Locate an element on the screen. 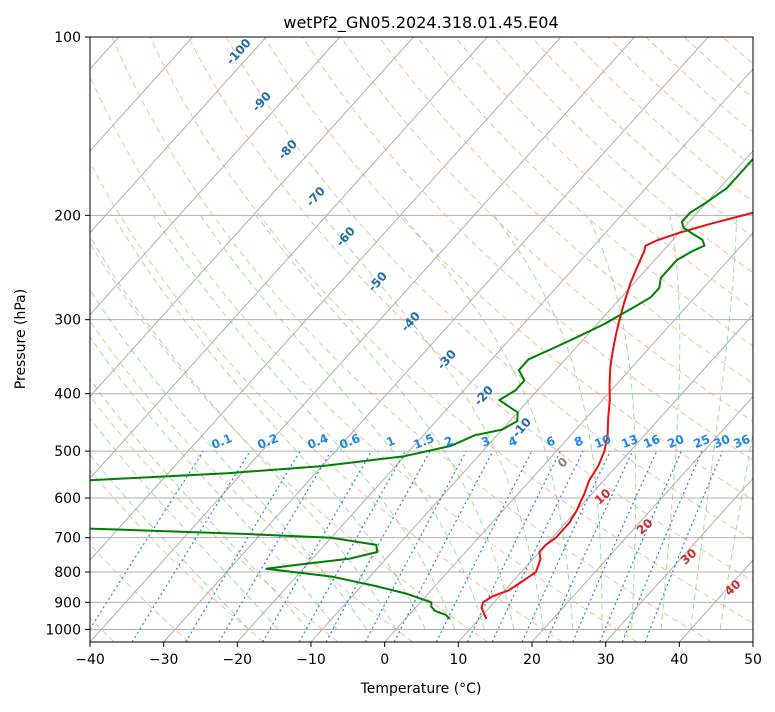  y-tick-label: 700 is located at coordinates (67, 539).